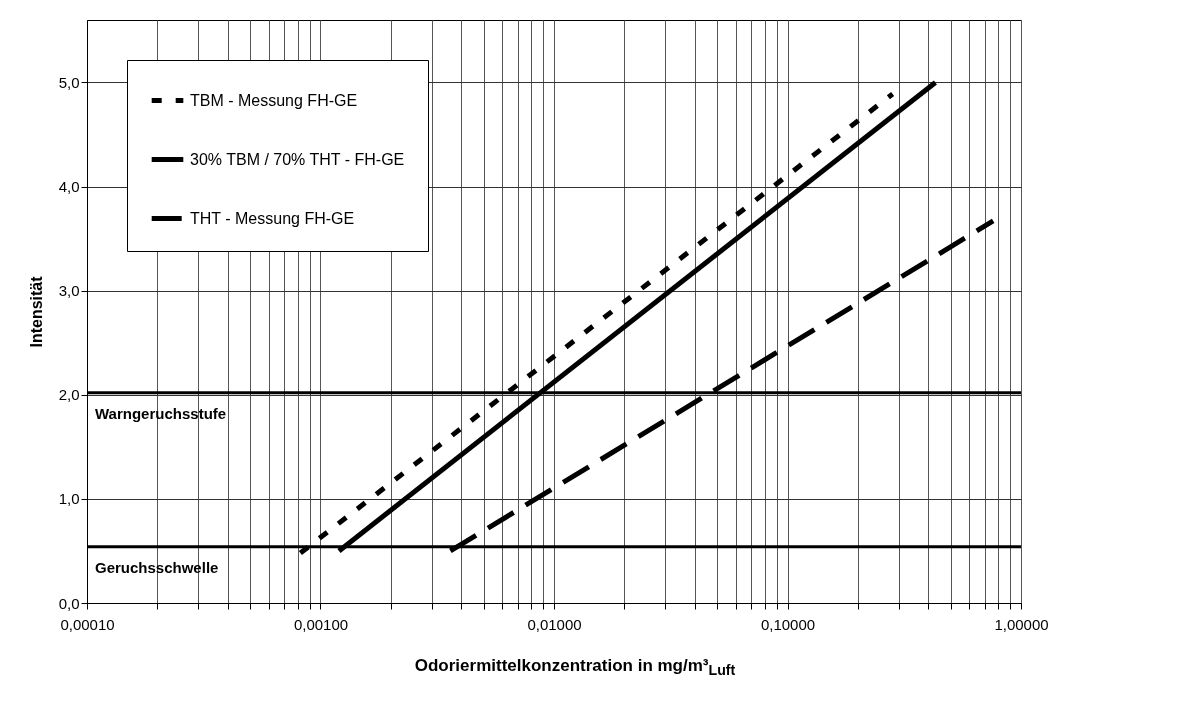  What do you see at coordinates (69, 603) in the screenshot?
I see `y-tick-label: 0,0` at bounding box center [69, 603].